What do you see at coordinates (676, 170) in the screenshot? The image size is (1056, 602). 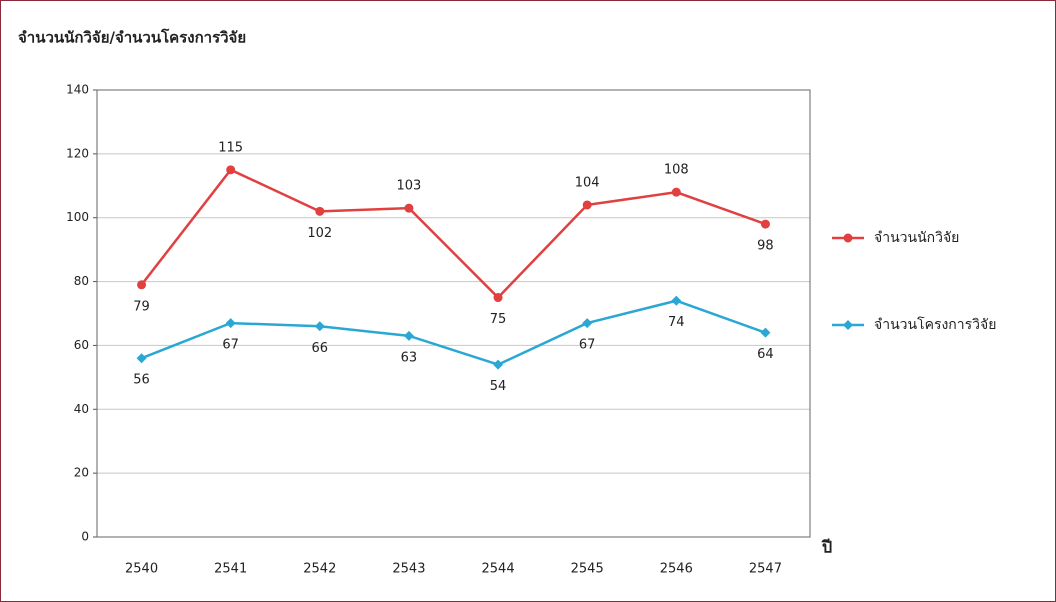 I see `data-label: 108` at bounding box center [676, 170].